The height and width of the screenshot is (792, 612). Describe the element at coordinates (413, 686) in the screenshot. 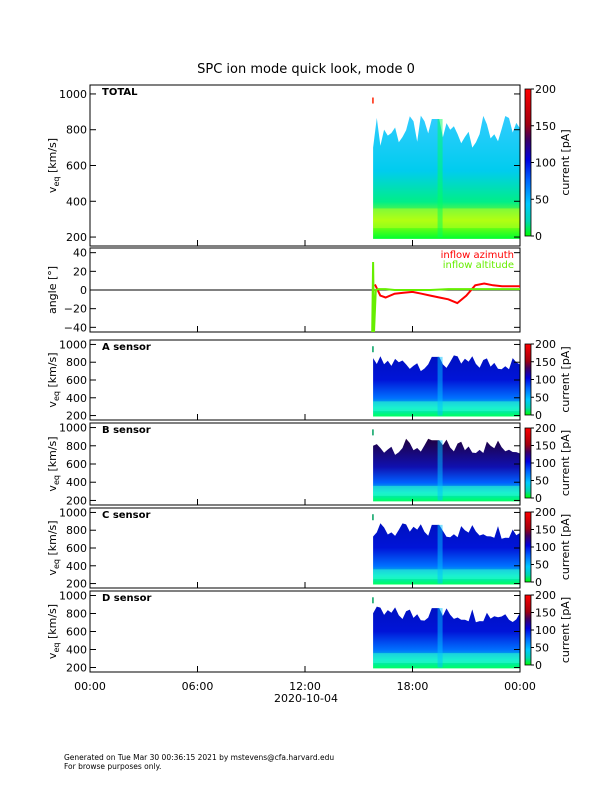

I see `x-tick-label: 18:00` at that location.